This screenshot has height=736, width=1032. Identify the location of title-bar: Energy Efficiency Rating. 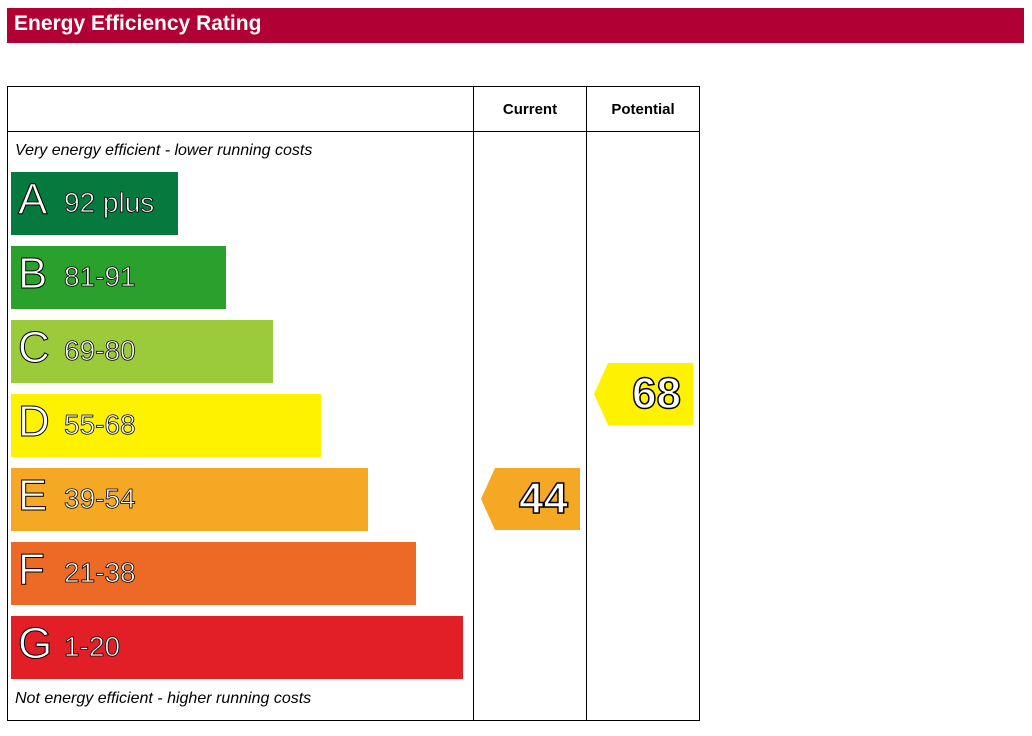
(515, 25).